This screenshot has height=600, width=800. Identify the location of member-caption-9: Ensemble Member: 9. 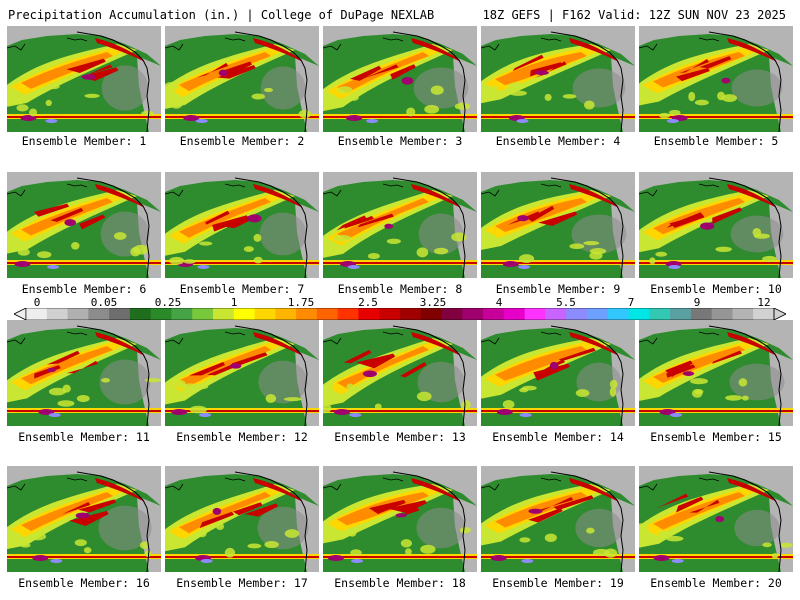
(558, 289).